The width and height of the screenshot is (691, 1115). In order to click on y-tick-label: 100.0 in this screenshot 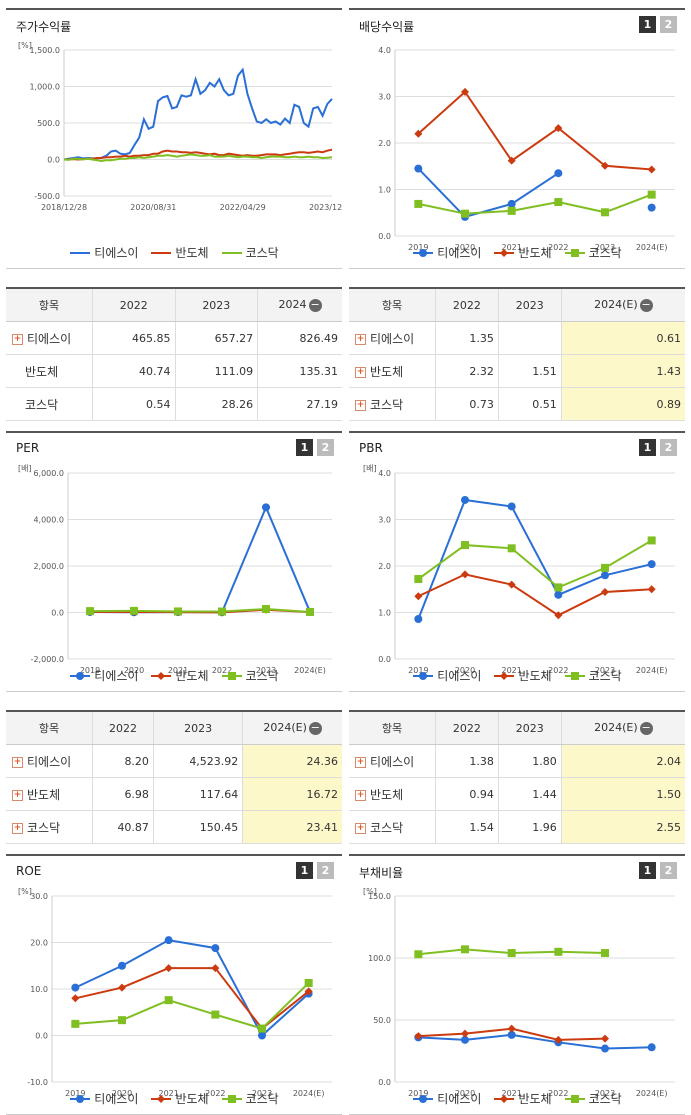, I will do `click(379, 958)`.